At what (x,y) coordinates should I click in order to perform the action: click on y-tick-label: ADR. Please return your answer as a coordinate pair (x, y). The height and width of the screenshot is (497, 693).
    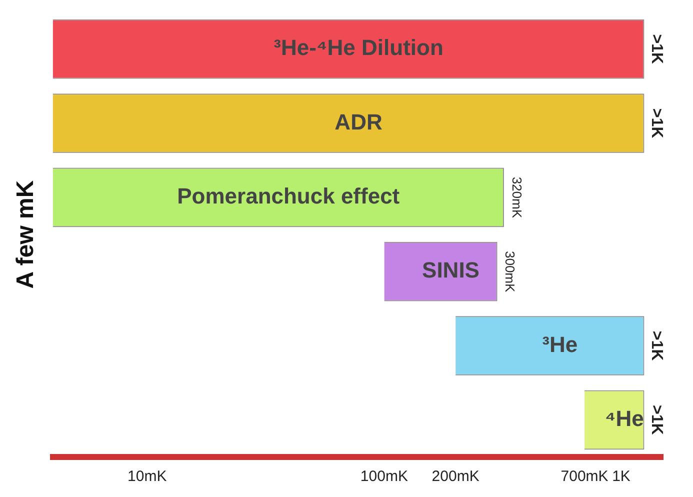
    Looking at the image, I should click on (358, 121).